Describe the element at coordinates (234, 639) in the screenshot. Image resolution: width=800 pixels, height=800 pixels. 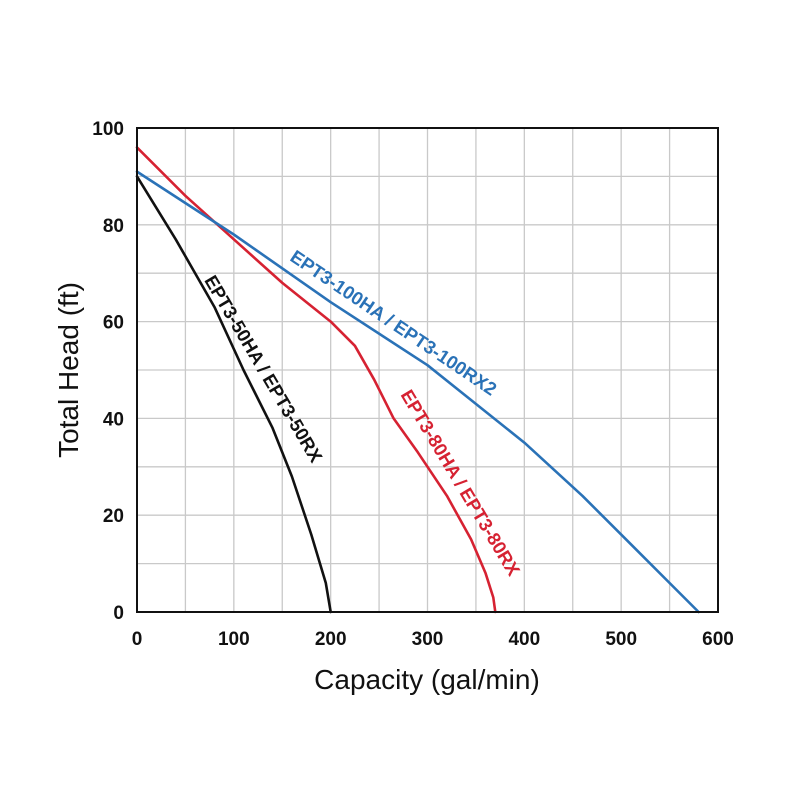
I see `x-tick-label: 100` at that location.